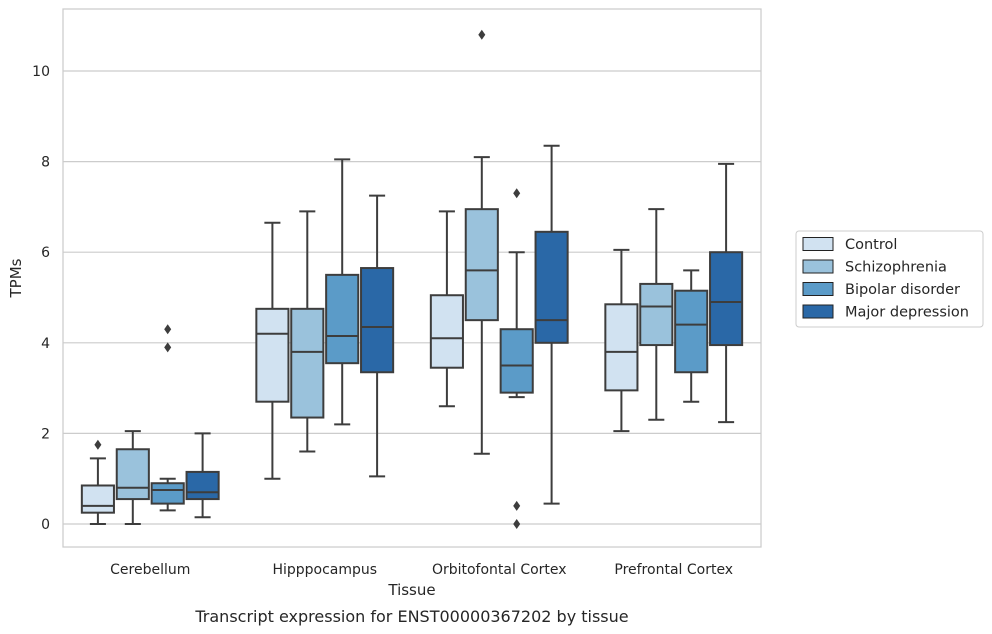 This screenshot has height=634, width=992. What do you see at coordinates (324, 570) in the screenshot?
I see `x-tick-label: Hipppocampus` at bounding box center [324, 570].